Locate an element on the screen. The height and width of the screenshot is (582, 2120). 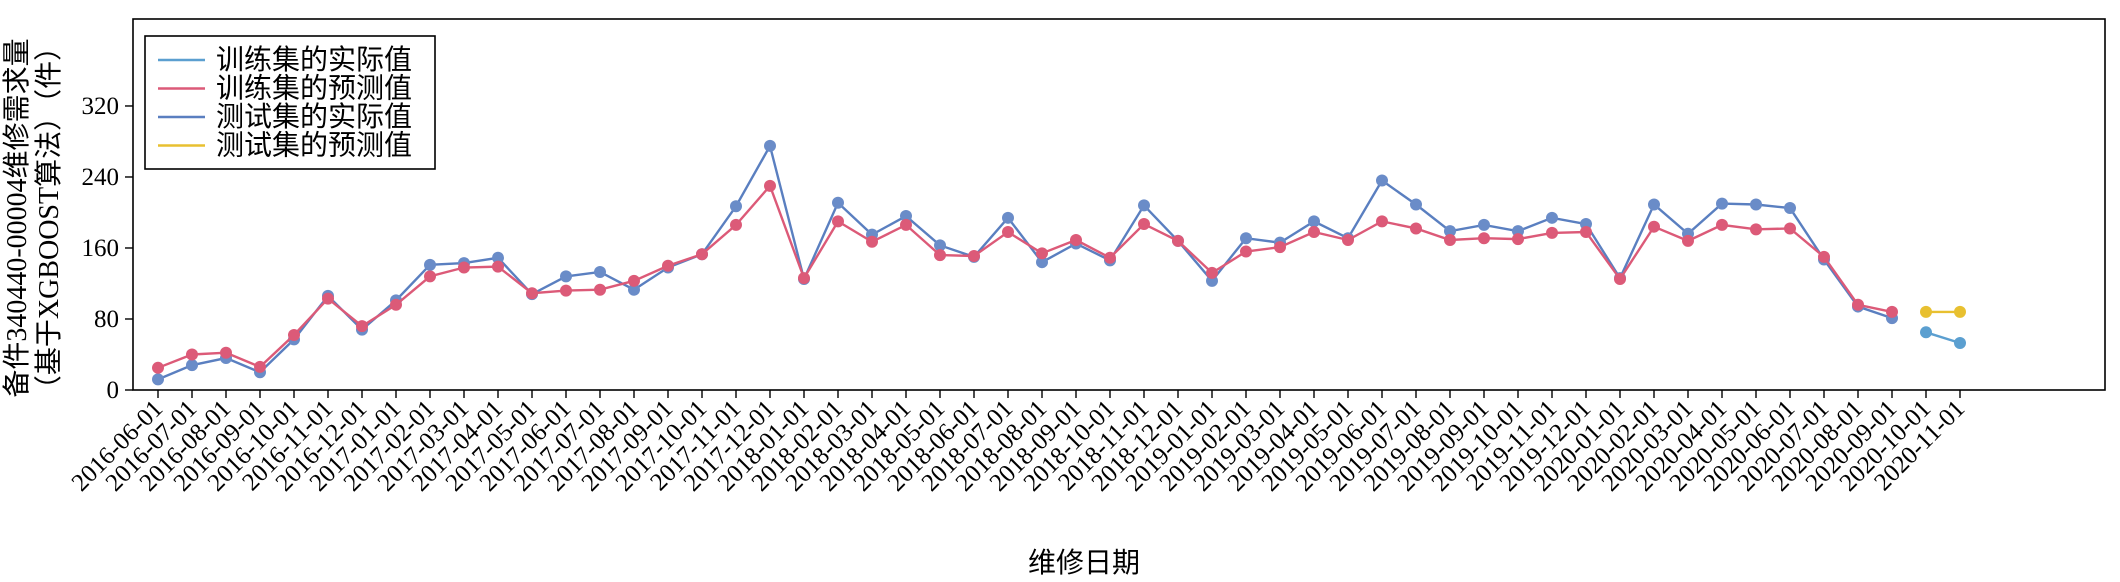
y-axis: 0 80 160 240 320 is located at coordinates (107, 248).